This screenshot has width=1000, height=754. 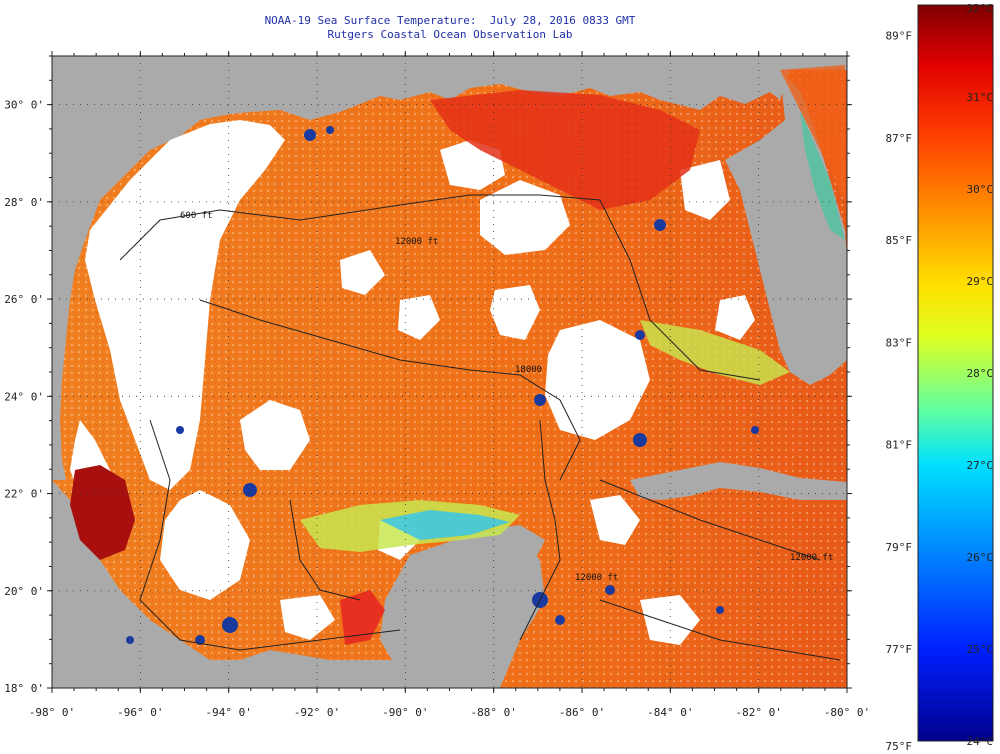 I want to click on lat-tick-label: 22° 0', so click(x=24, y=494).